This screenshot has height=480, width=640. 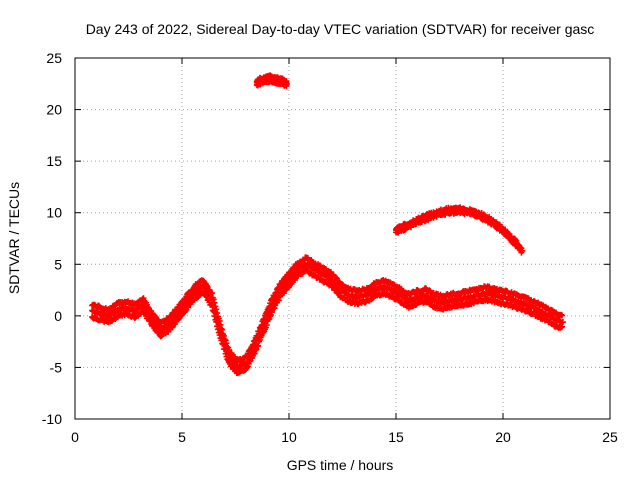 What do you see at coordinates (396, 437) in the screenshot?
I see `x-tick-label: 15` at bounding box center [396, 437].